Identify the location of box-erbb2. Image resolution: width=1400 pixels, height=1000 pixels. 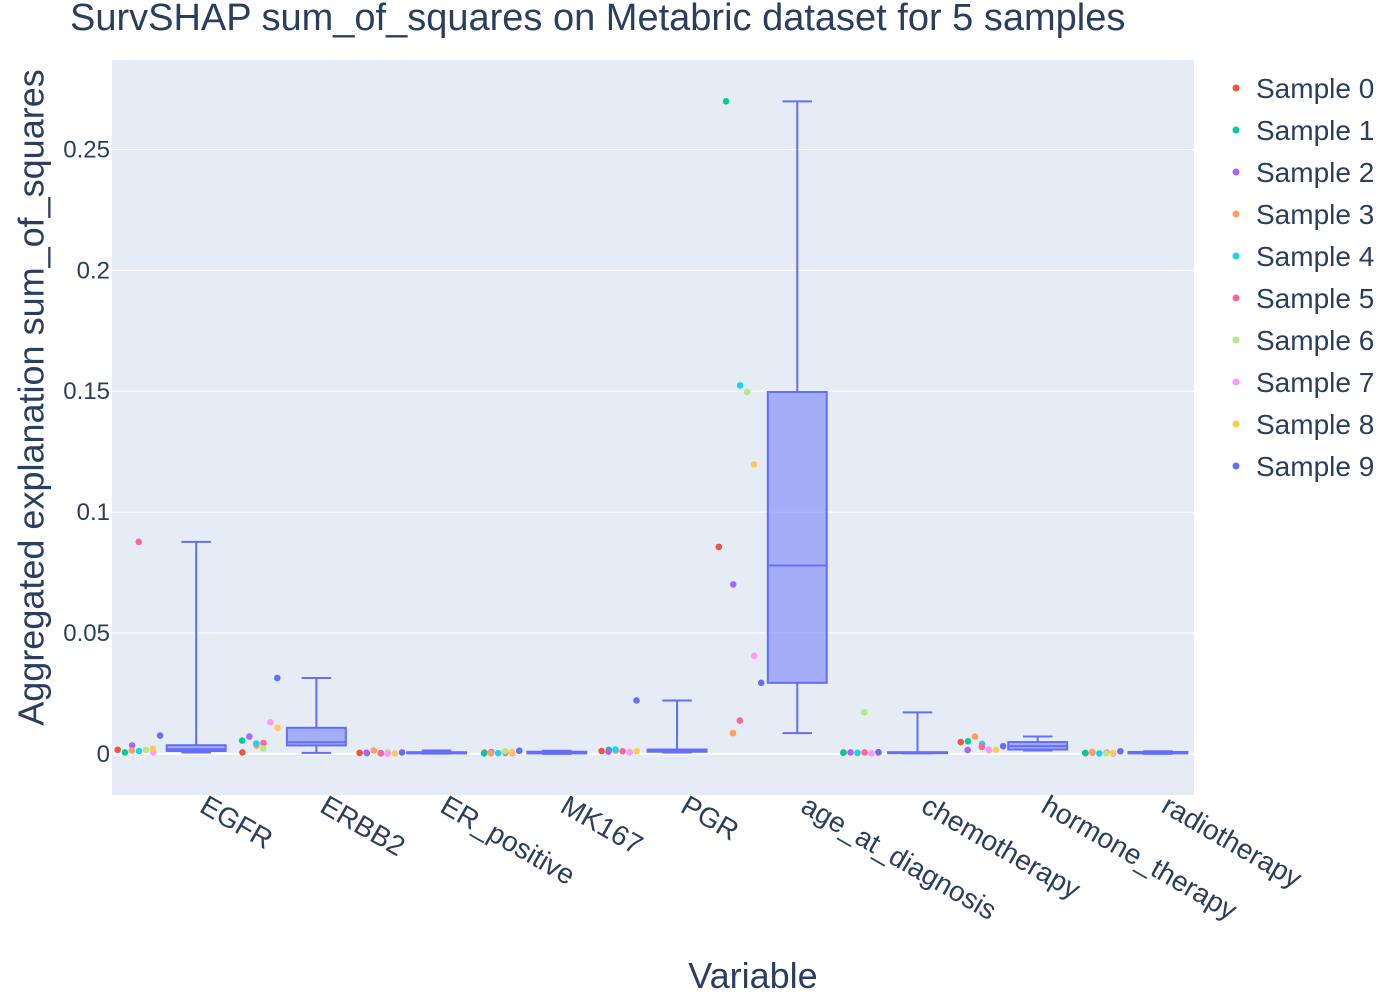
(316, 715).